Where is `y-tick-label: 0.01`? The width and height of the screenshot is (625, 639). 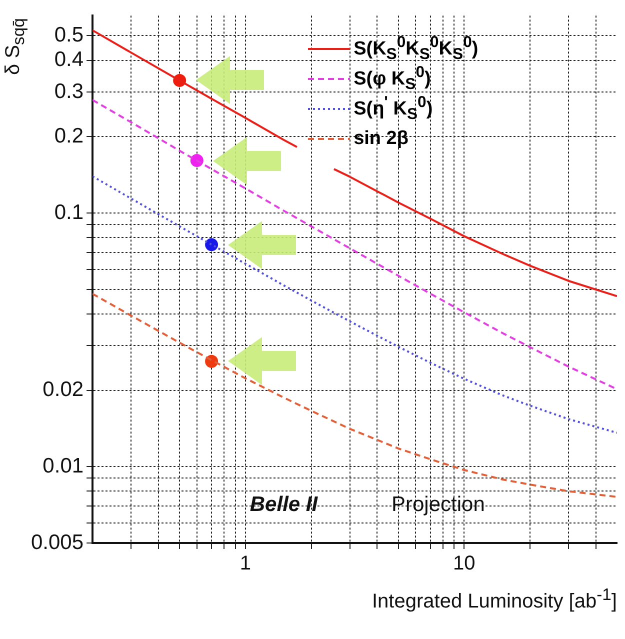 y-tick-label: 0.01 is located at coordinates (63, 466).